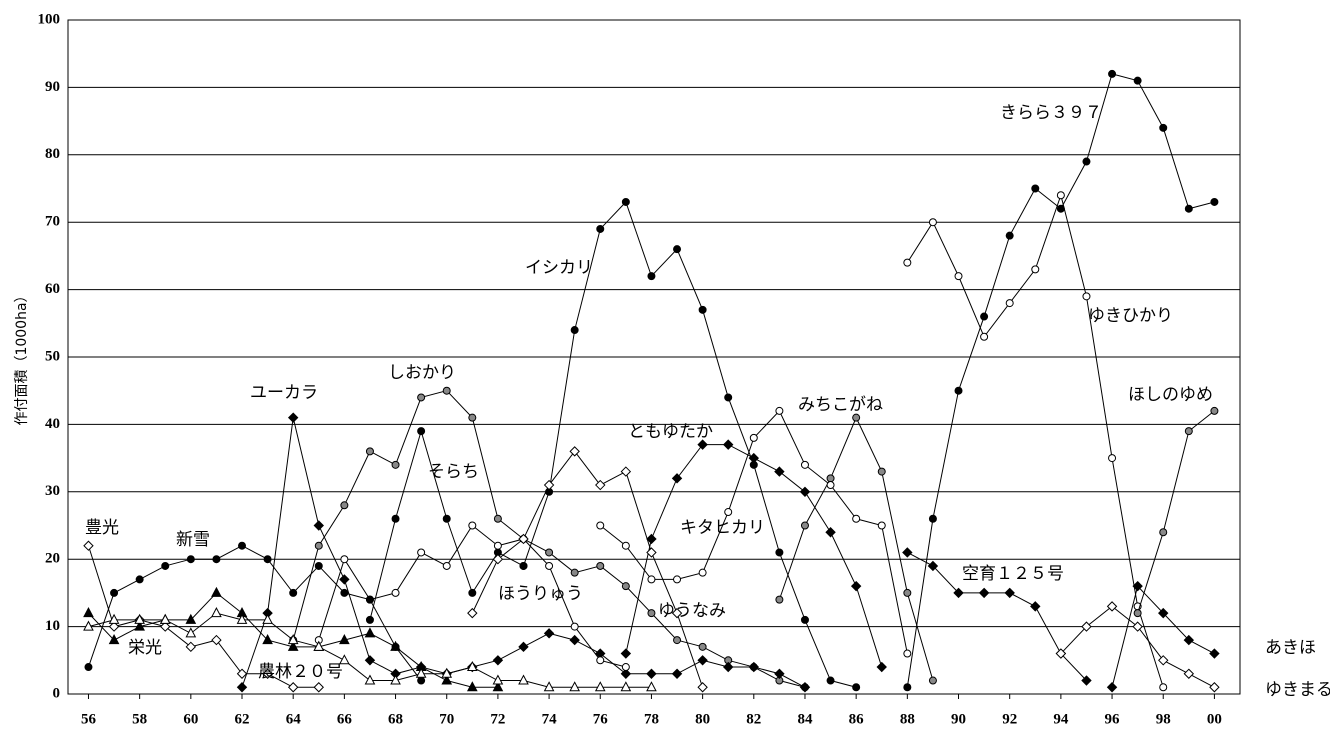  What do you see at coordinates (601, 719) in the screenshot?
I see `x-tick-label: 76` at bounding box center [601, 719].